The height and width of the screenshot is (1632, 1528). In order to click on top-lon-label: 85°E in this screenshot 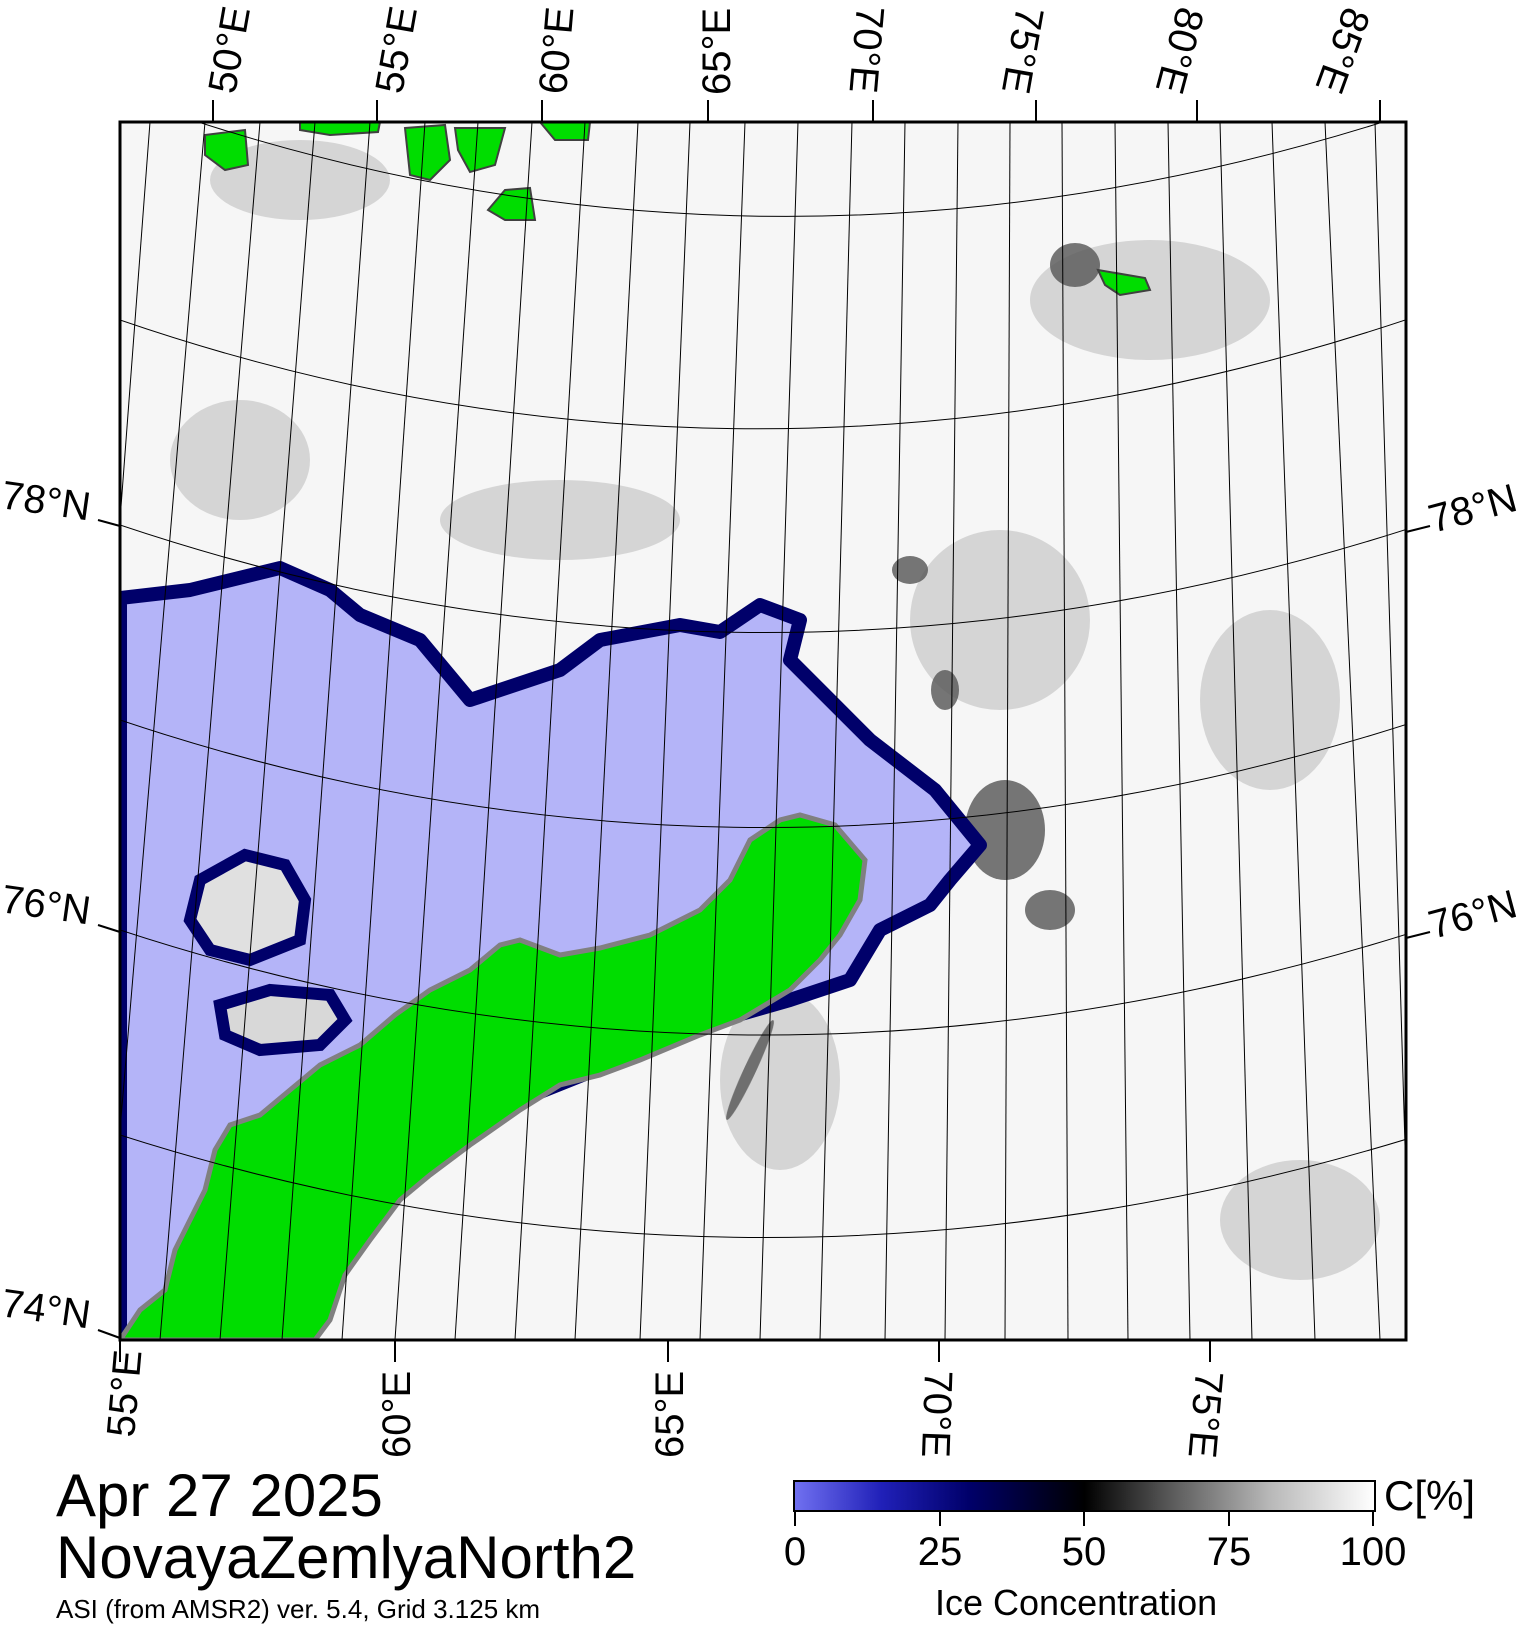, I will do `click(1342, 50)`.